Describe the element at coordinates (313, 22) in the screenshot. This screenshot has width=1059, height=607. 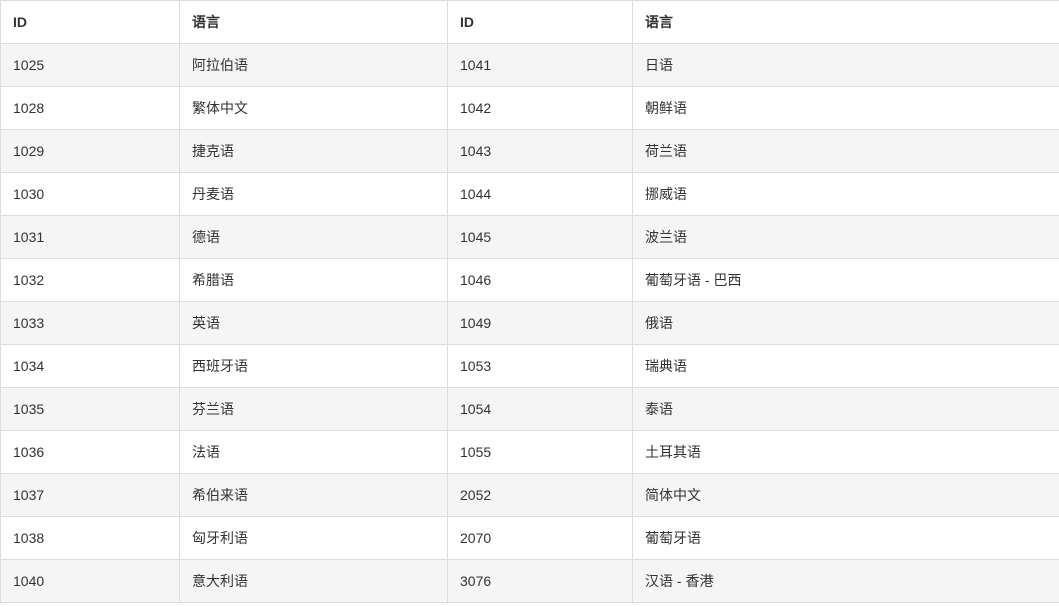
I see `column-header-language-left: 语言` at that location.